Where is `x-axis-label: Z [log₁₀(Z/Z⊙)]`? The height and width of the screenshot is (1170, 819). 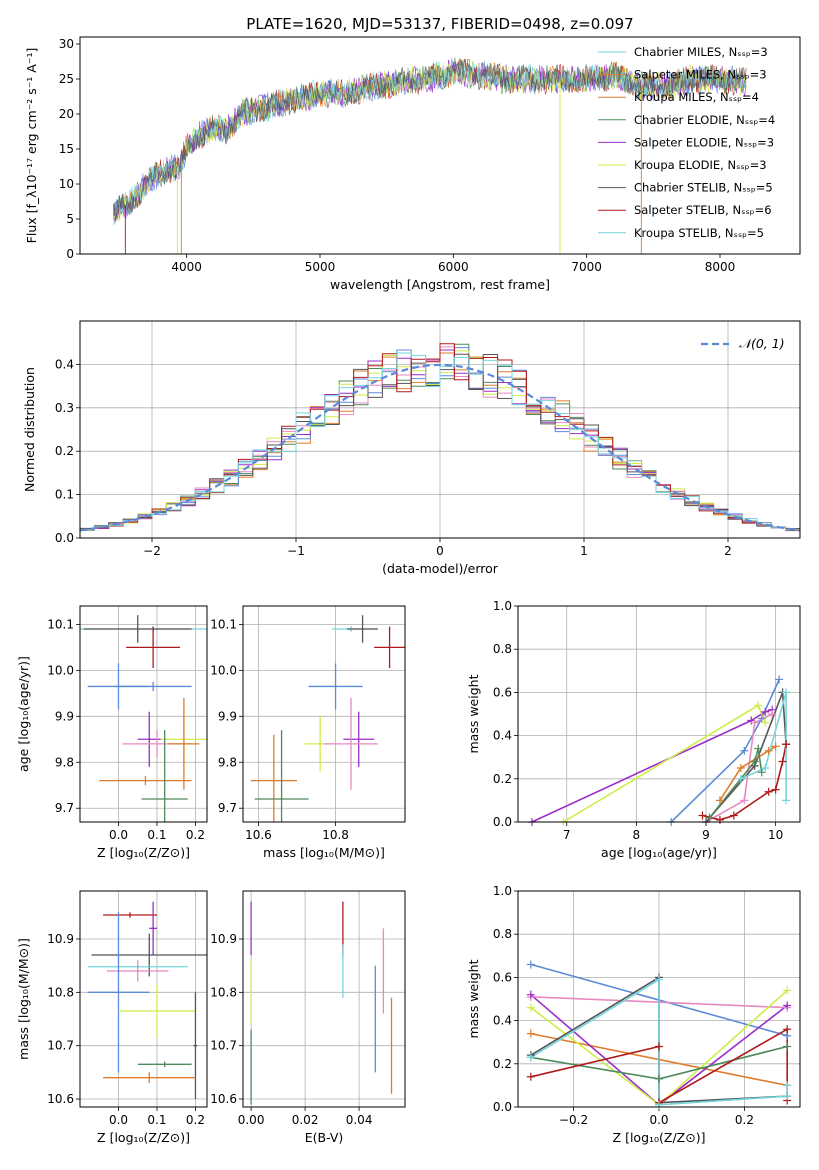
x-axis-label: Z [log₁₀(Z/Z⊙)] is located at coordinates (659, 1137).